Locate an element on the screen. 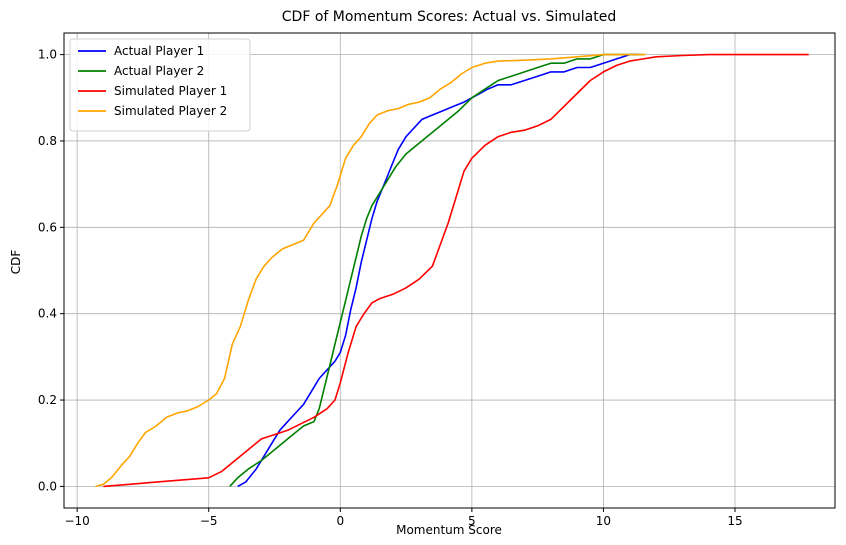 This screenshot has width=846, height=545. legend-label-1: Actual Player 2 is located at coordinates (159, 71).